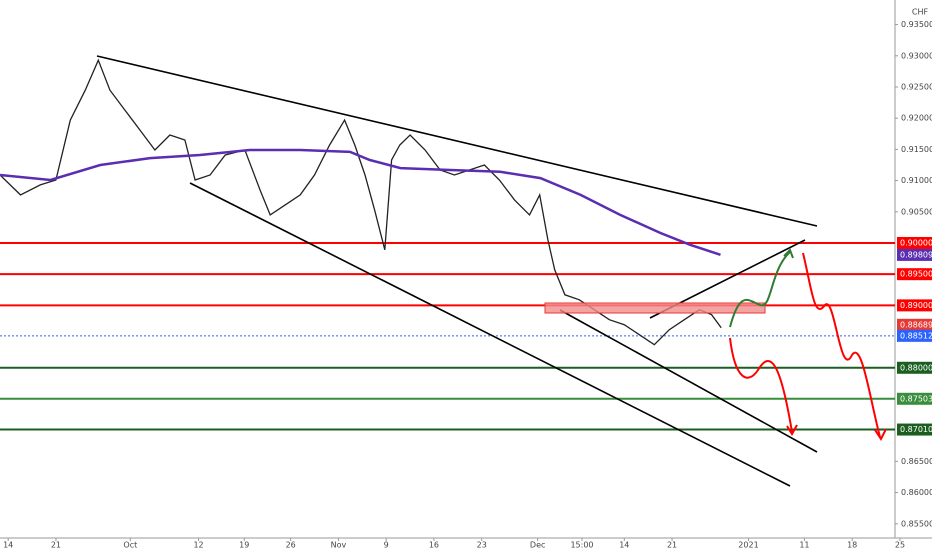 This screenshot has height=550, width=932. Describe the element at coordinates (130, 545) in the screenshot. I see `x-tick-label: Oct` at that location.